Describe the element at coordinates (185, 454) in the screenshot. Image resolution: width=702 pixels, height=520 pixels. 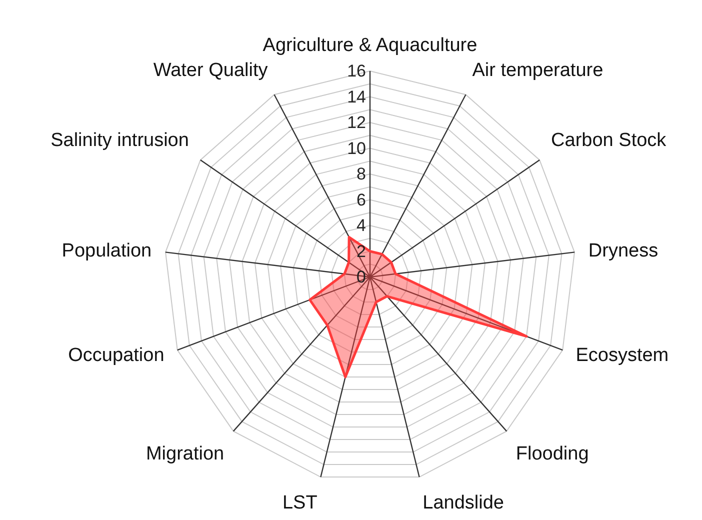
I see `spoke-label: Migration` at that location.